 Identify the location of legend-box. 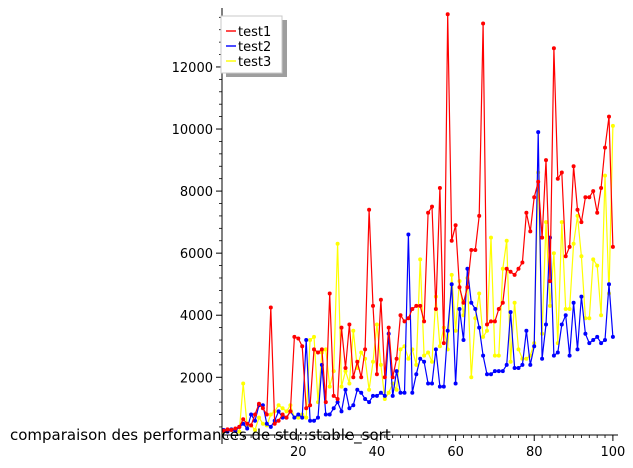
(251, 44).